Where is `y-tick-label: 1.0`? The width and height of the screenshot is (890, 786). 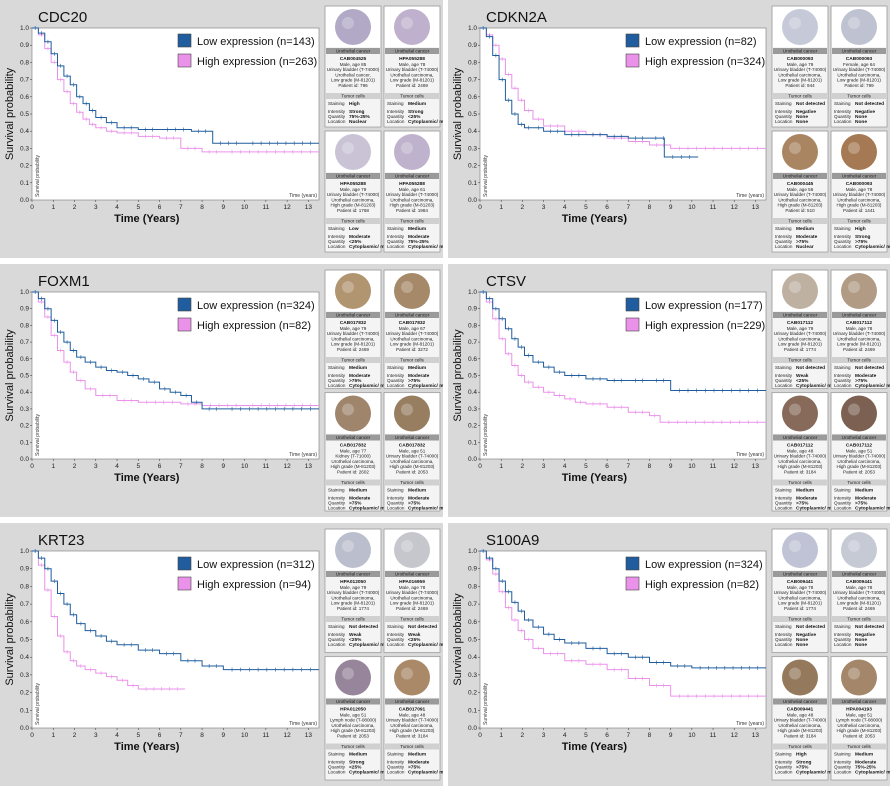 y-tick-label: 1.0 is located at coordinates (472, 292).